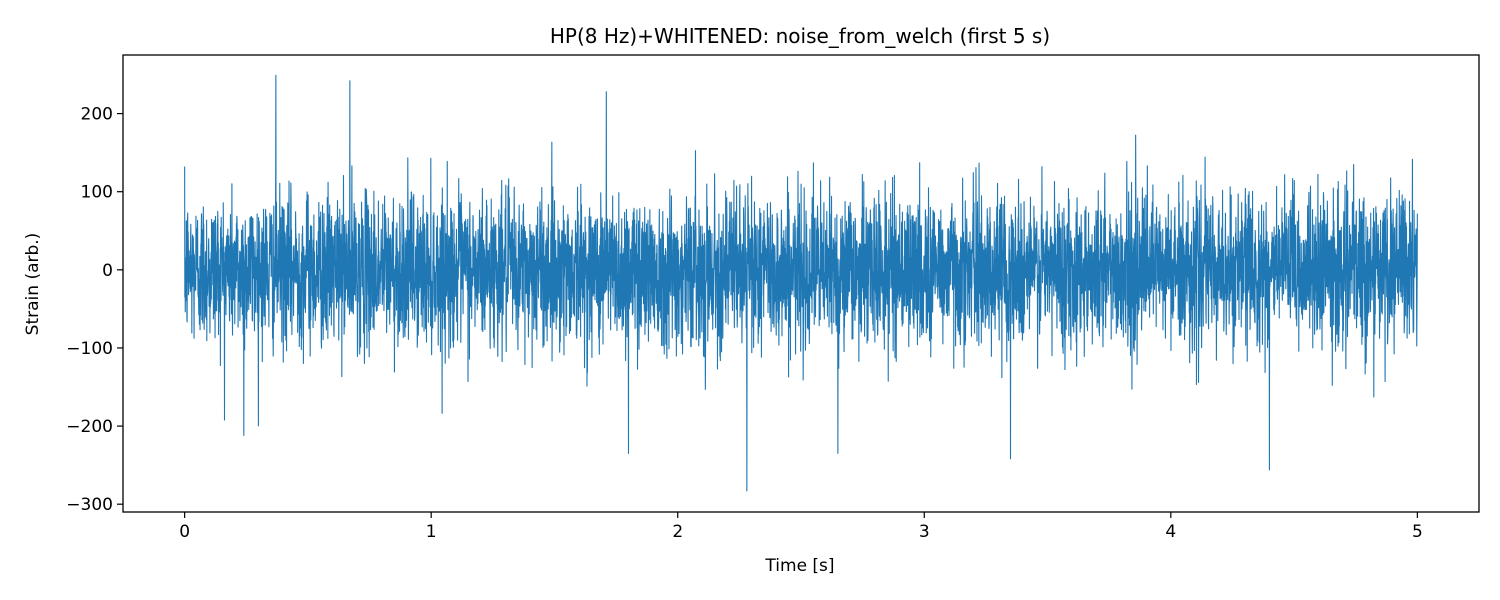  What do you see at coordinates (89, 349) in the screenshot?
I see `y-tick-label: −100` at bounding box center [89, 349].